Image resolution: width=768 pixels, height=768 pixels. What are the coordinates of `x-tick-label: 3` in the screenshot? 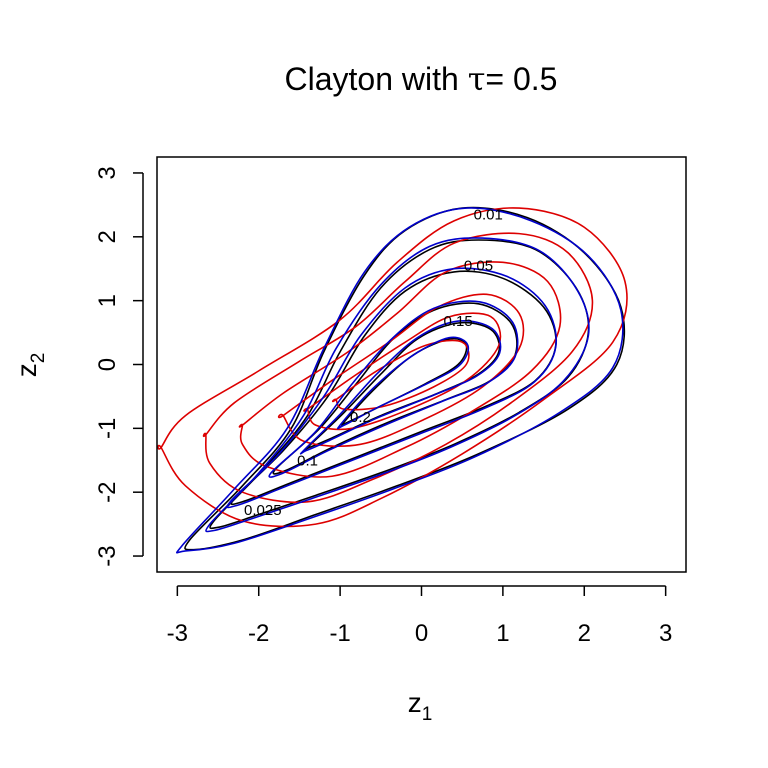 It's located at (665, 633).